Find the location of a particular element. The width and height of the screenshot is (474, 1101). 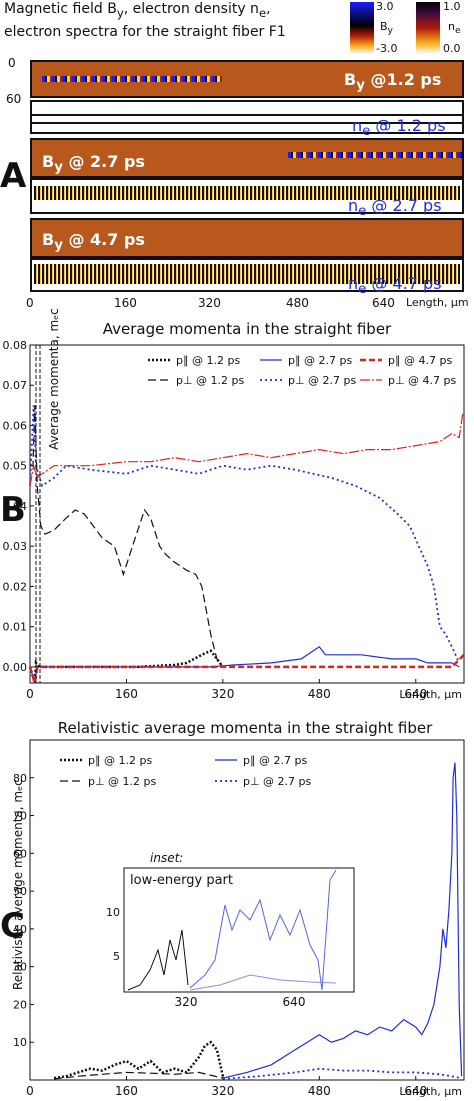

panel-b-letter: B is located at coordinates (13, 510).